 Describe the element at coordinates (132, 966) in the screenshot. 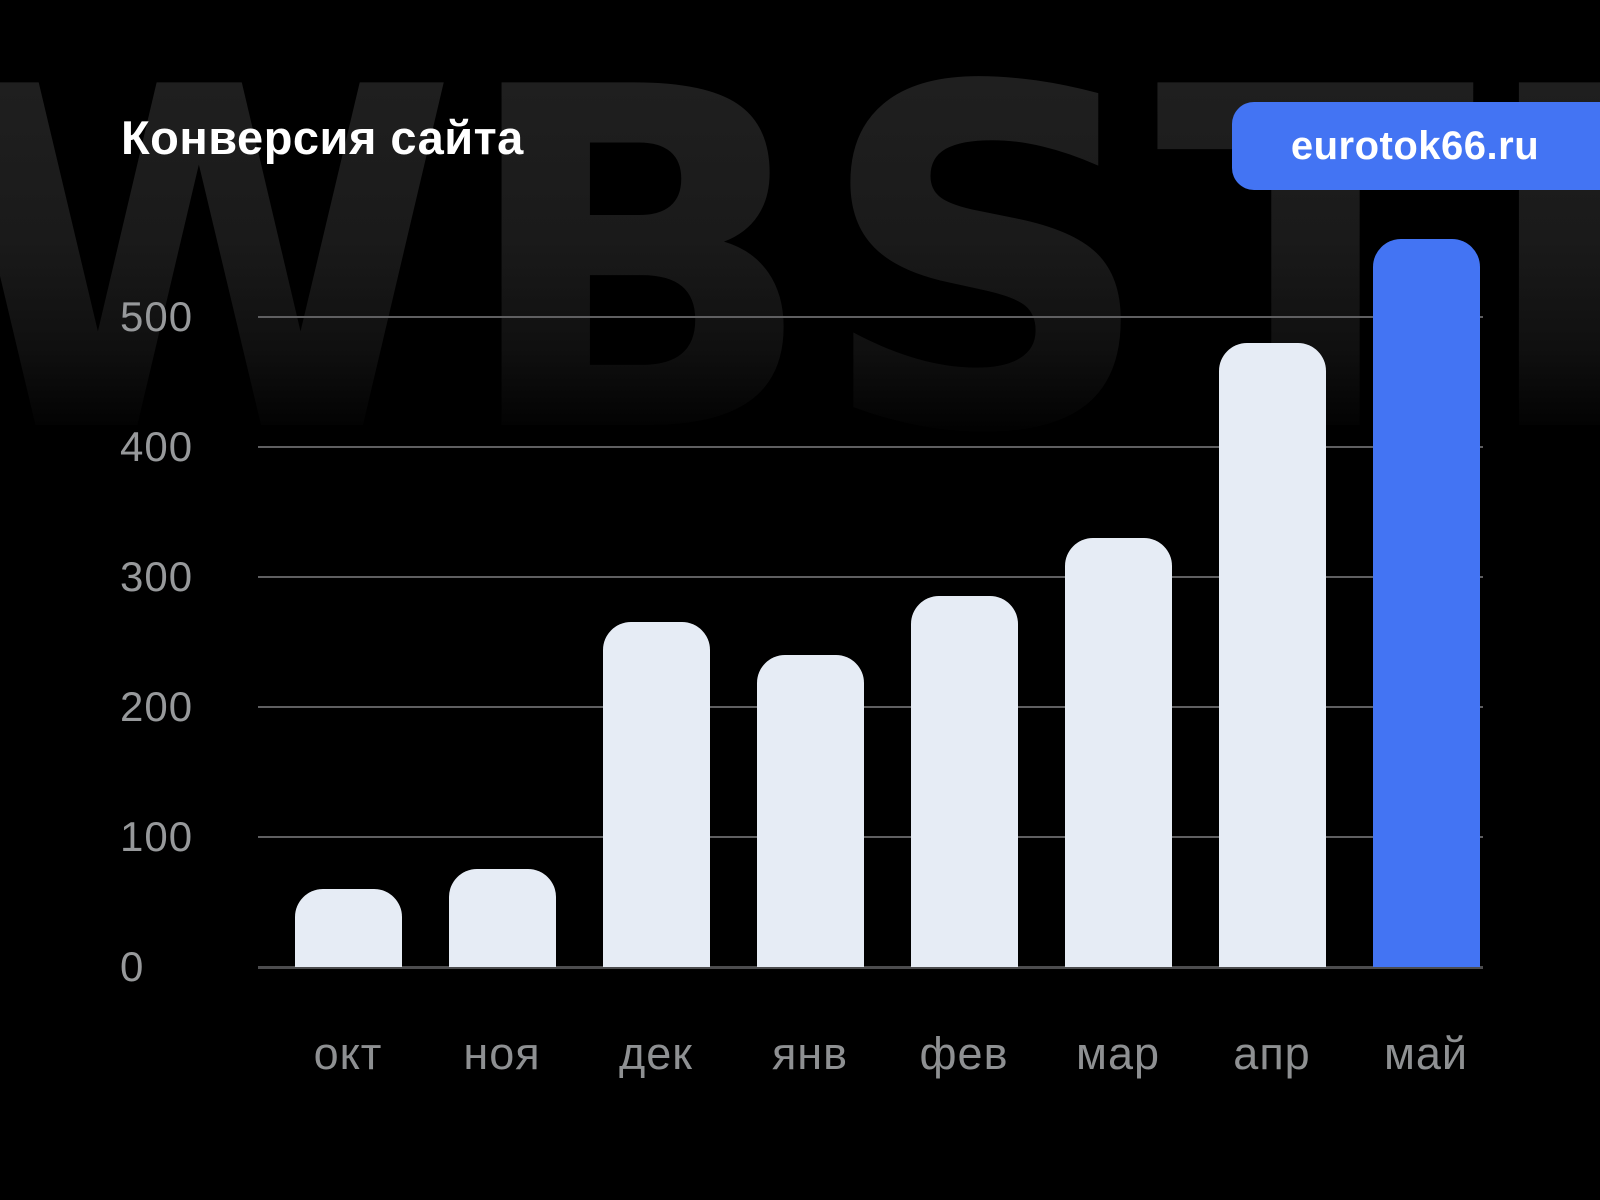

I see `y-tick-label: 0` at that location.